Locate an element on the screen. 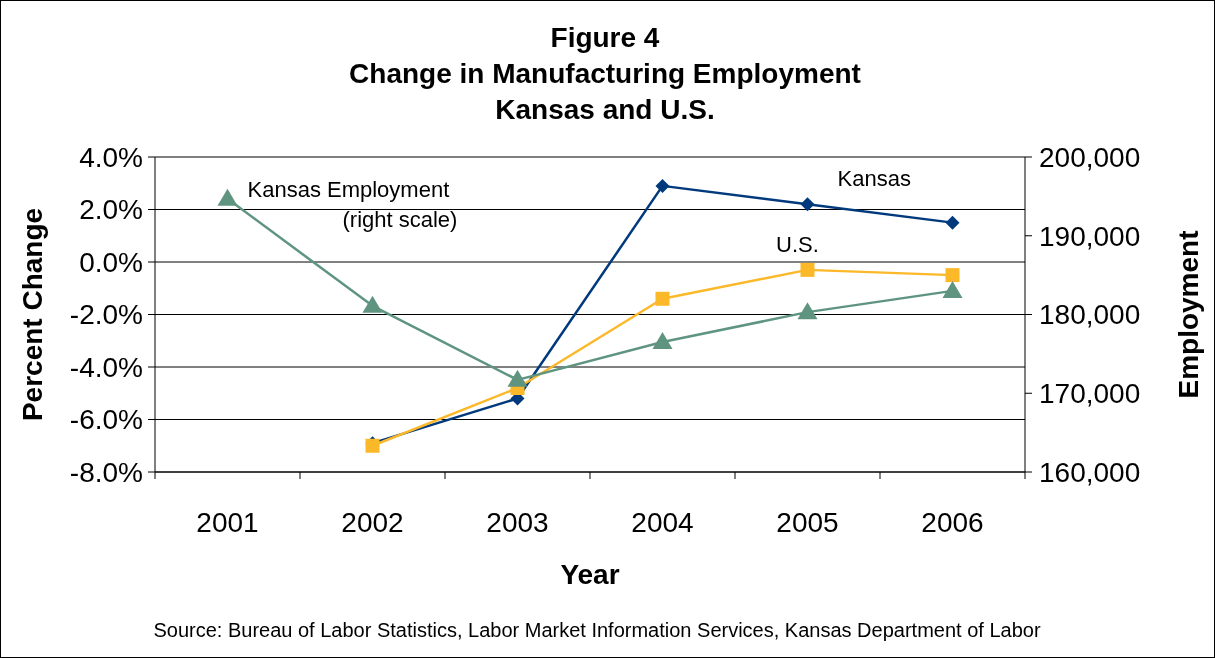 This screenshot has width=1215, height=658. y2-tick-label: 180,000 is located at coordinates (1090, 315).